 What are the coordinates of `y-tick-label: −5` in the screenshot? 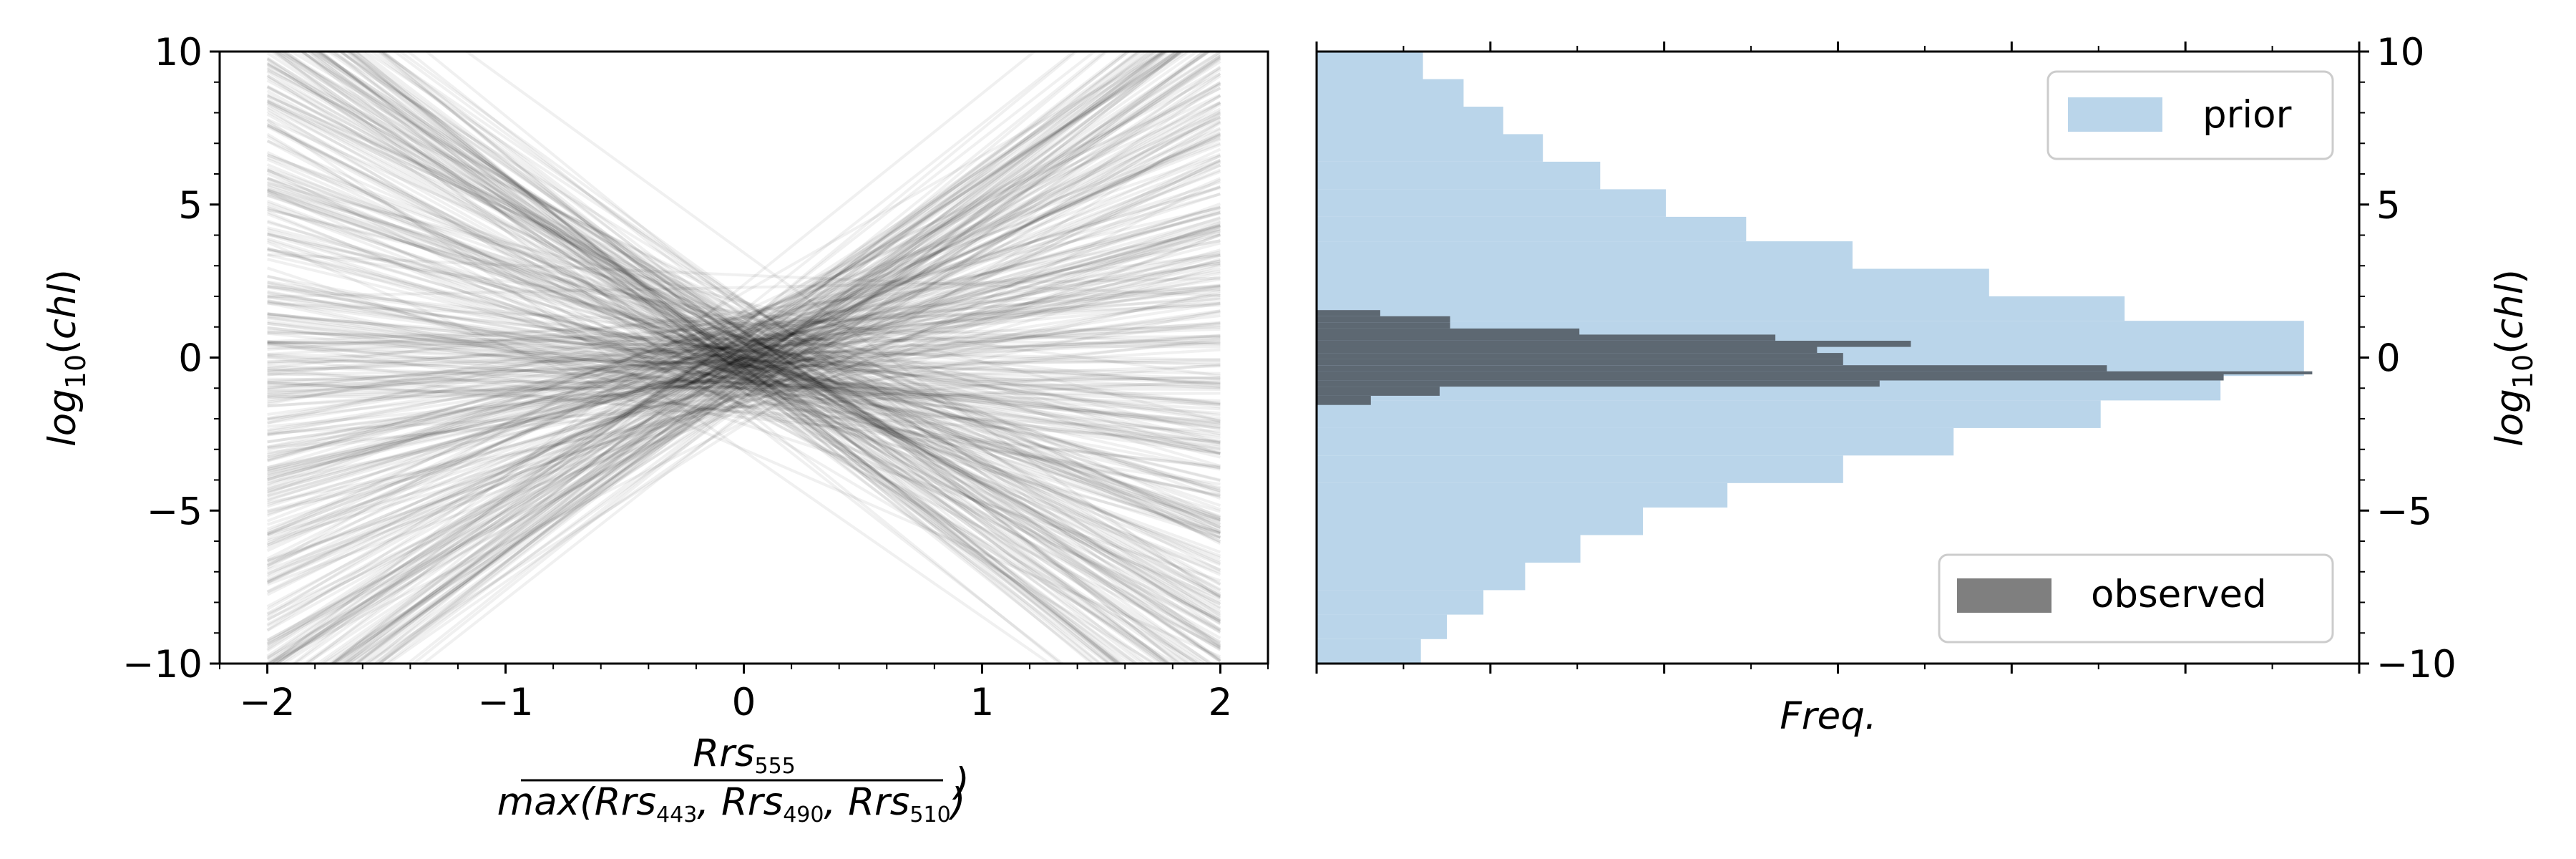 It's located at (175, 511).